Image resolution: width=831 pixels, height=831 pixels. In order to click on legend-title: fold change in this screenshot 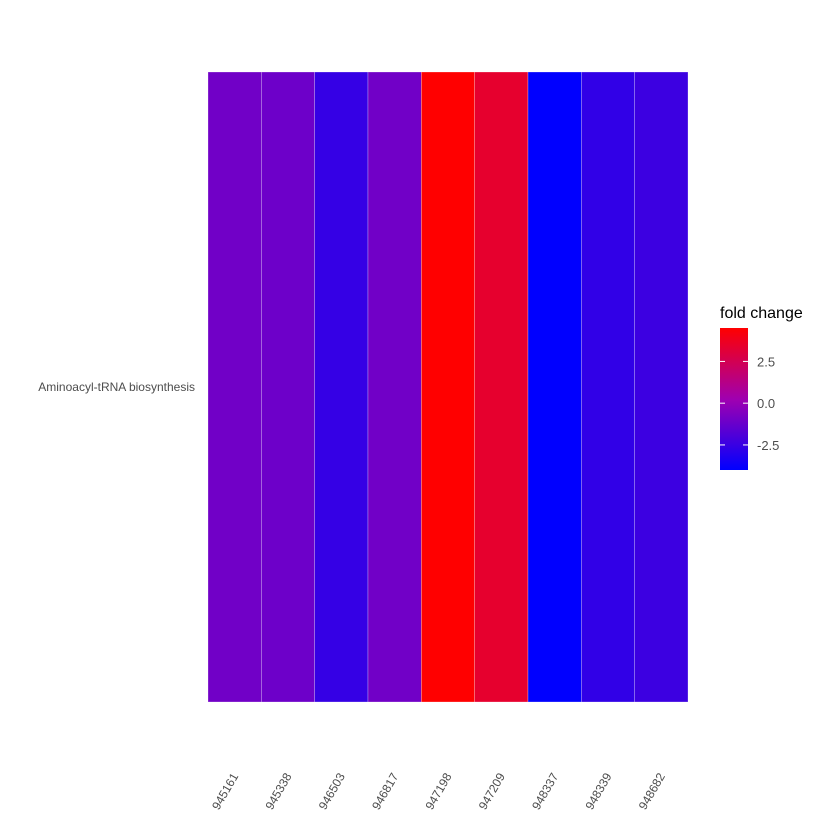, I will do `click(761, 313)`.